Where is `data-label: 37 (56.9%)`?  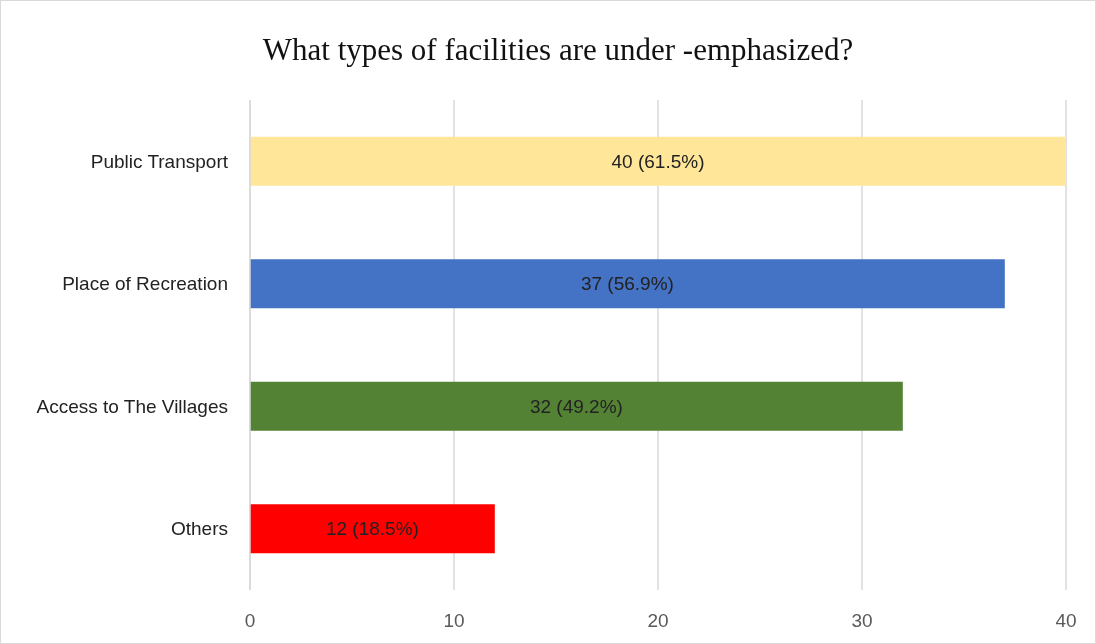
data-label: 37 (56.9%) is located at coordinates (627, 284).